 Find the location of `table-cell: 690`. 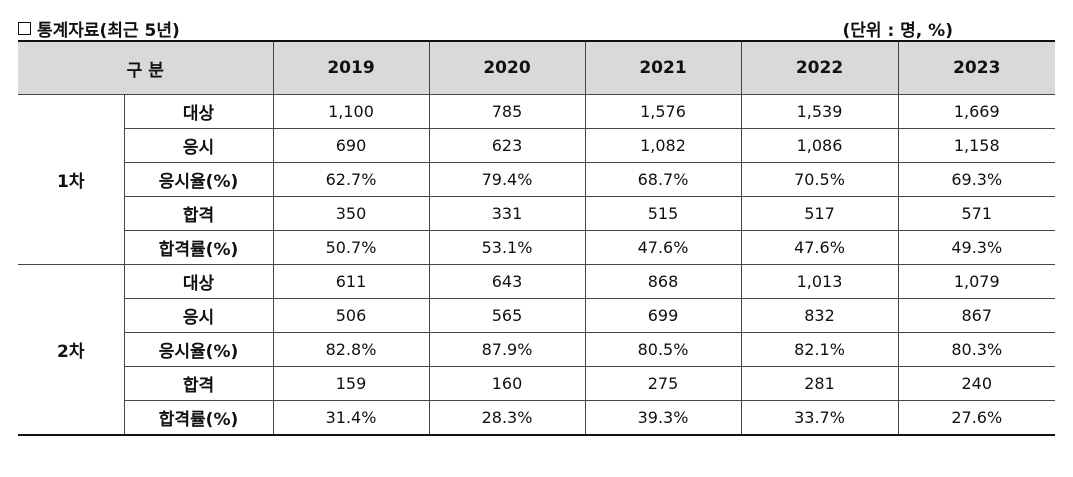

table-cell: 690 is located at coordinates (351, 145).